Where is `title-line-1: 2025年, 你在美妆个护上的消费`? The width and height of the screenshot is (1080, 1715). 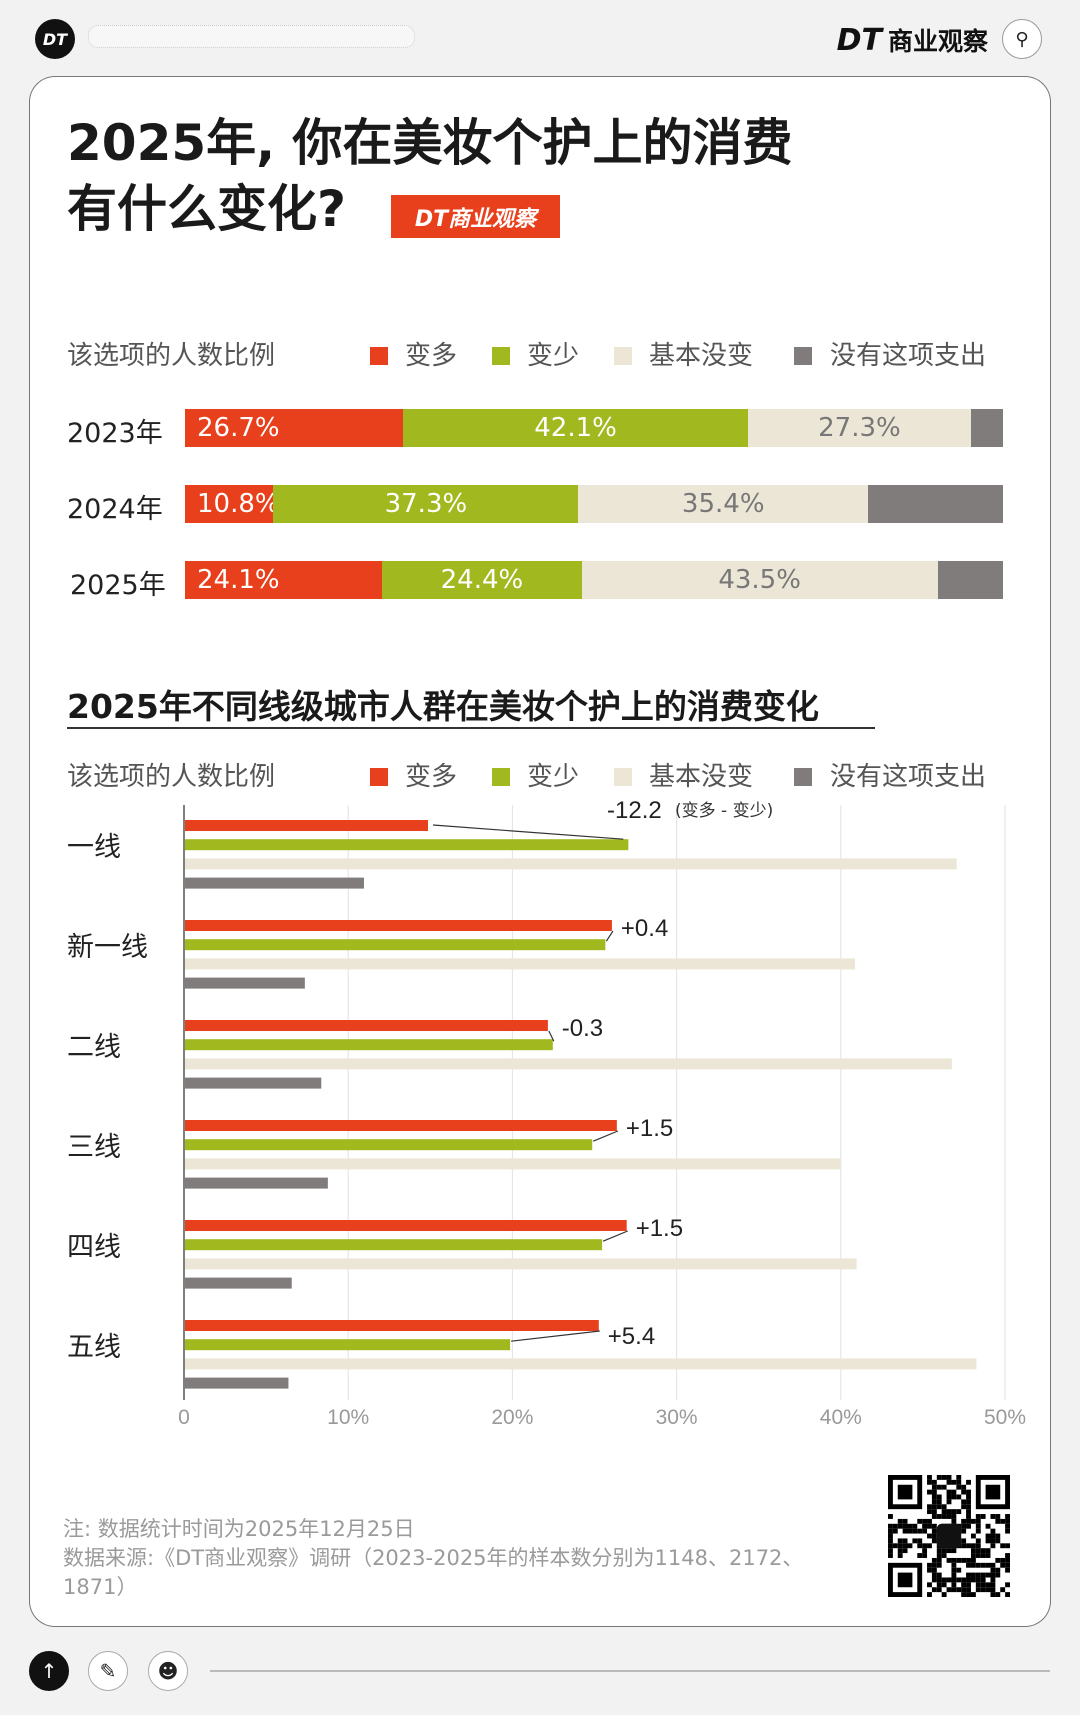
title-line-1: 2025年, 你在美妆个护上的消费 is located at coordinates (430, 143).